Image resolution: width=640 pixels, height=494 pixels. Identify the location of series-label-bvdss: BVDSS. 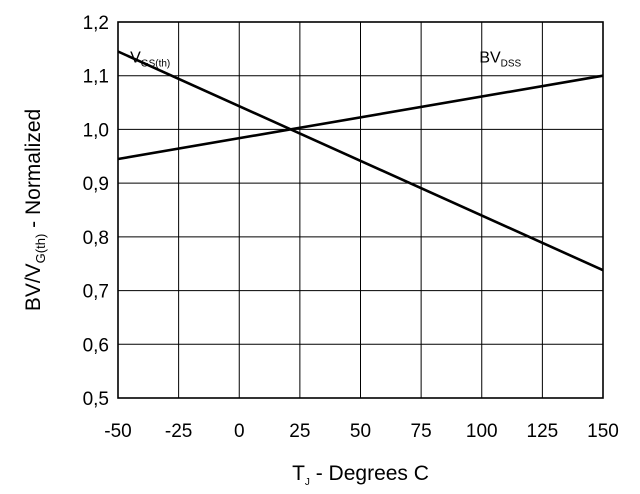
(500, 59).